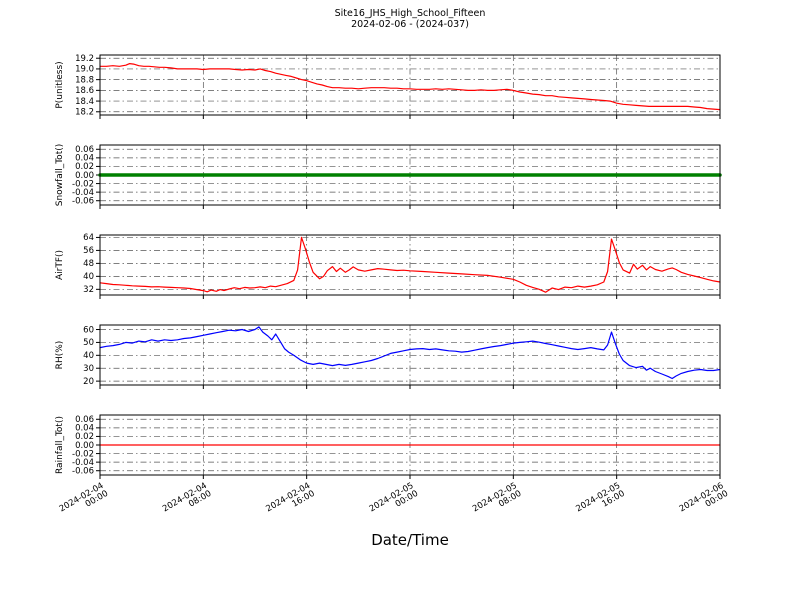 The width and height of the screenshot is (800, 600). Describe the element at coordinates (410, 540) in the screenshot. I see `x-axis-label: Date/Time` at that location.